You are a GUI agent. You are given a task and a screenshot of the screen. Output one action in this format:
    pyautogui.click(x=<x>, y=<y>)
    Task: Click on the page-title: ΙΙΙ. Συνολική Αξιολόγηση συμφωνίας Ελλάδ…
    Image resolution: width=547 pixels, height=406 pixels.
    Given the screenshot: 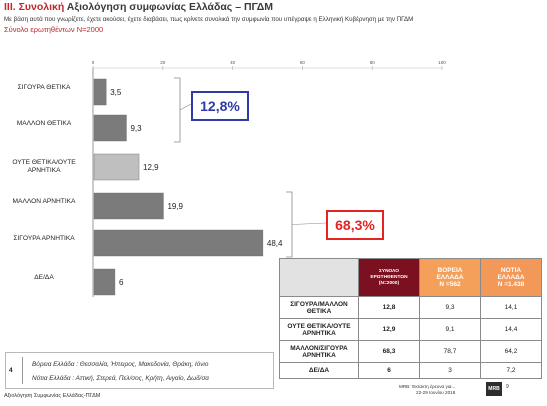 What is the action you would take?
    pyautogui.click(x=138, y=7)
    